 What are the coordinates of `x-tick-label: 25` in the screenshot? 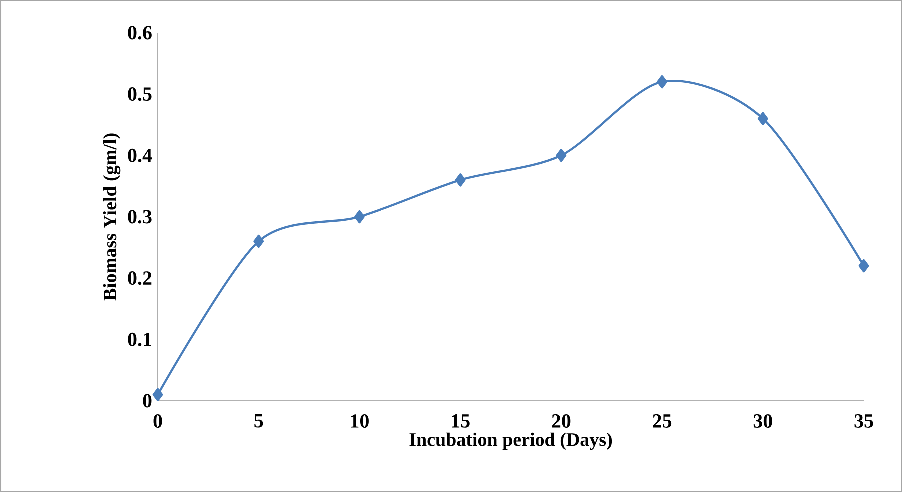 It's located at (662, 421).